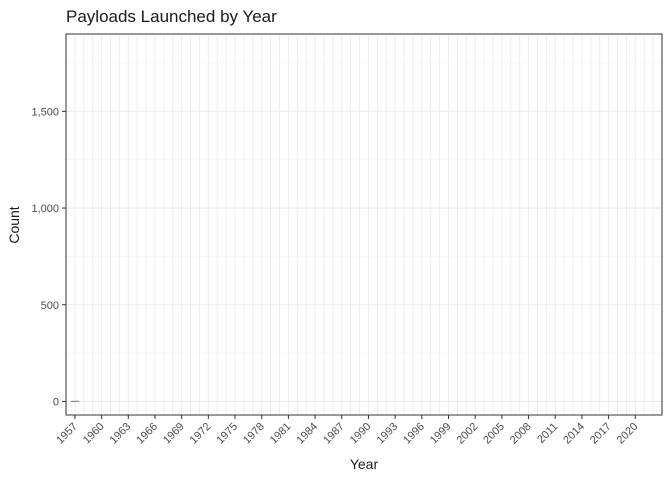  Describe the element at coordinates (254, 434) in the screenshot. I see `x-tick-label: 1978` at that location.